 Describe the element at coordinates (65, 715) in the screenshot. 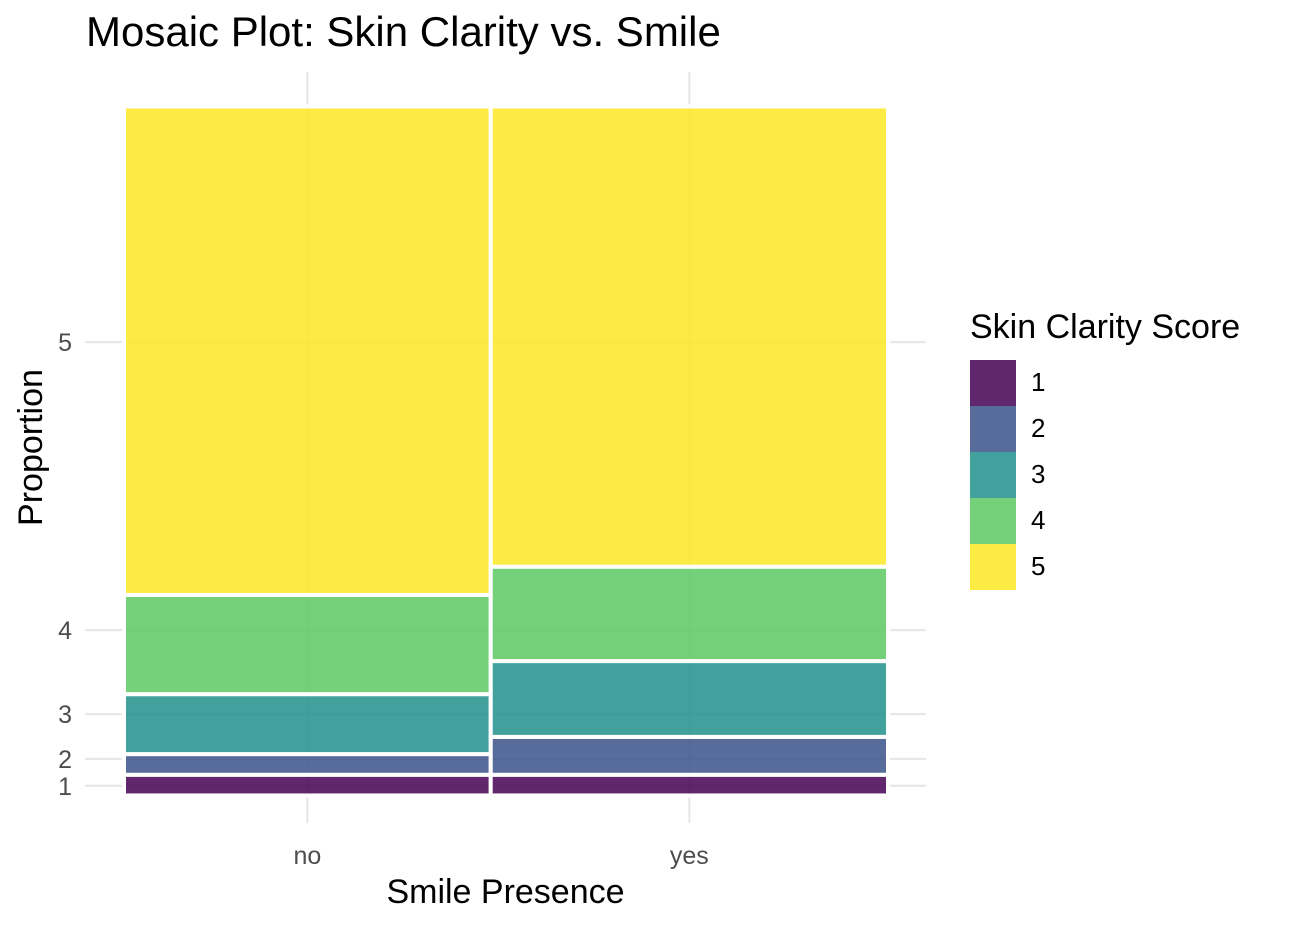

I see `y-tick-label: 3` at that location.